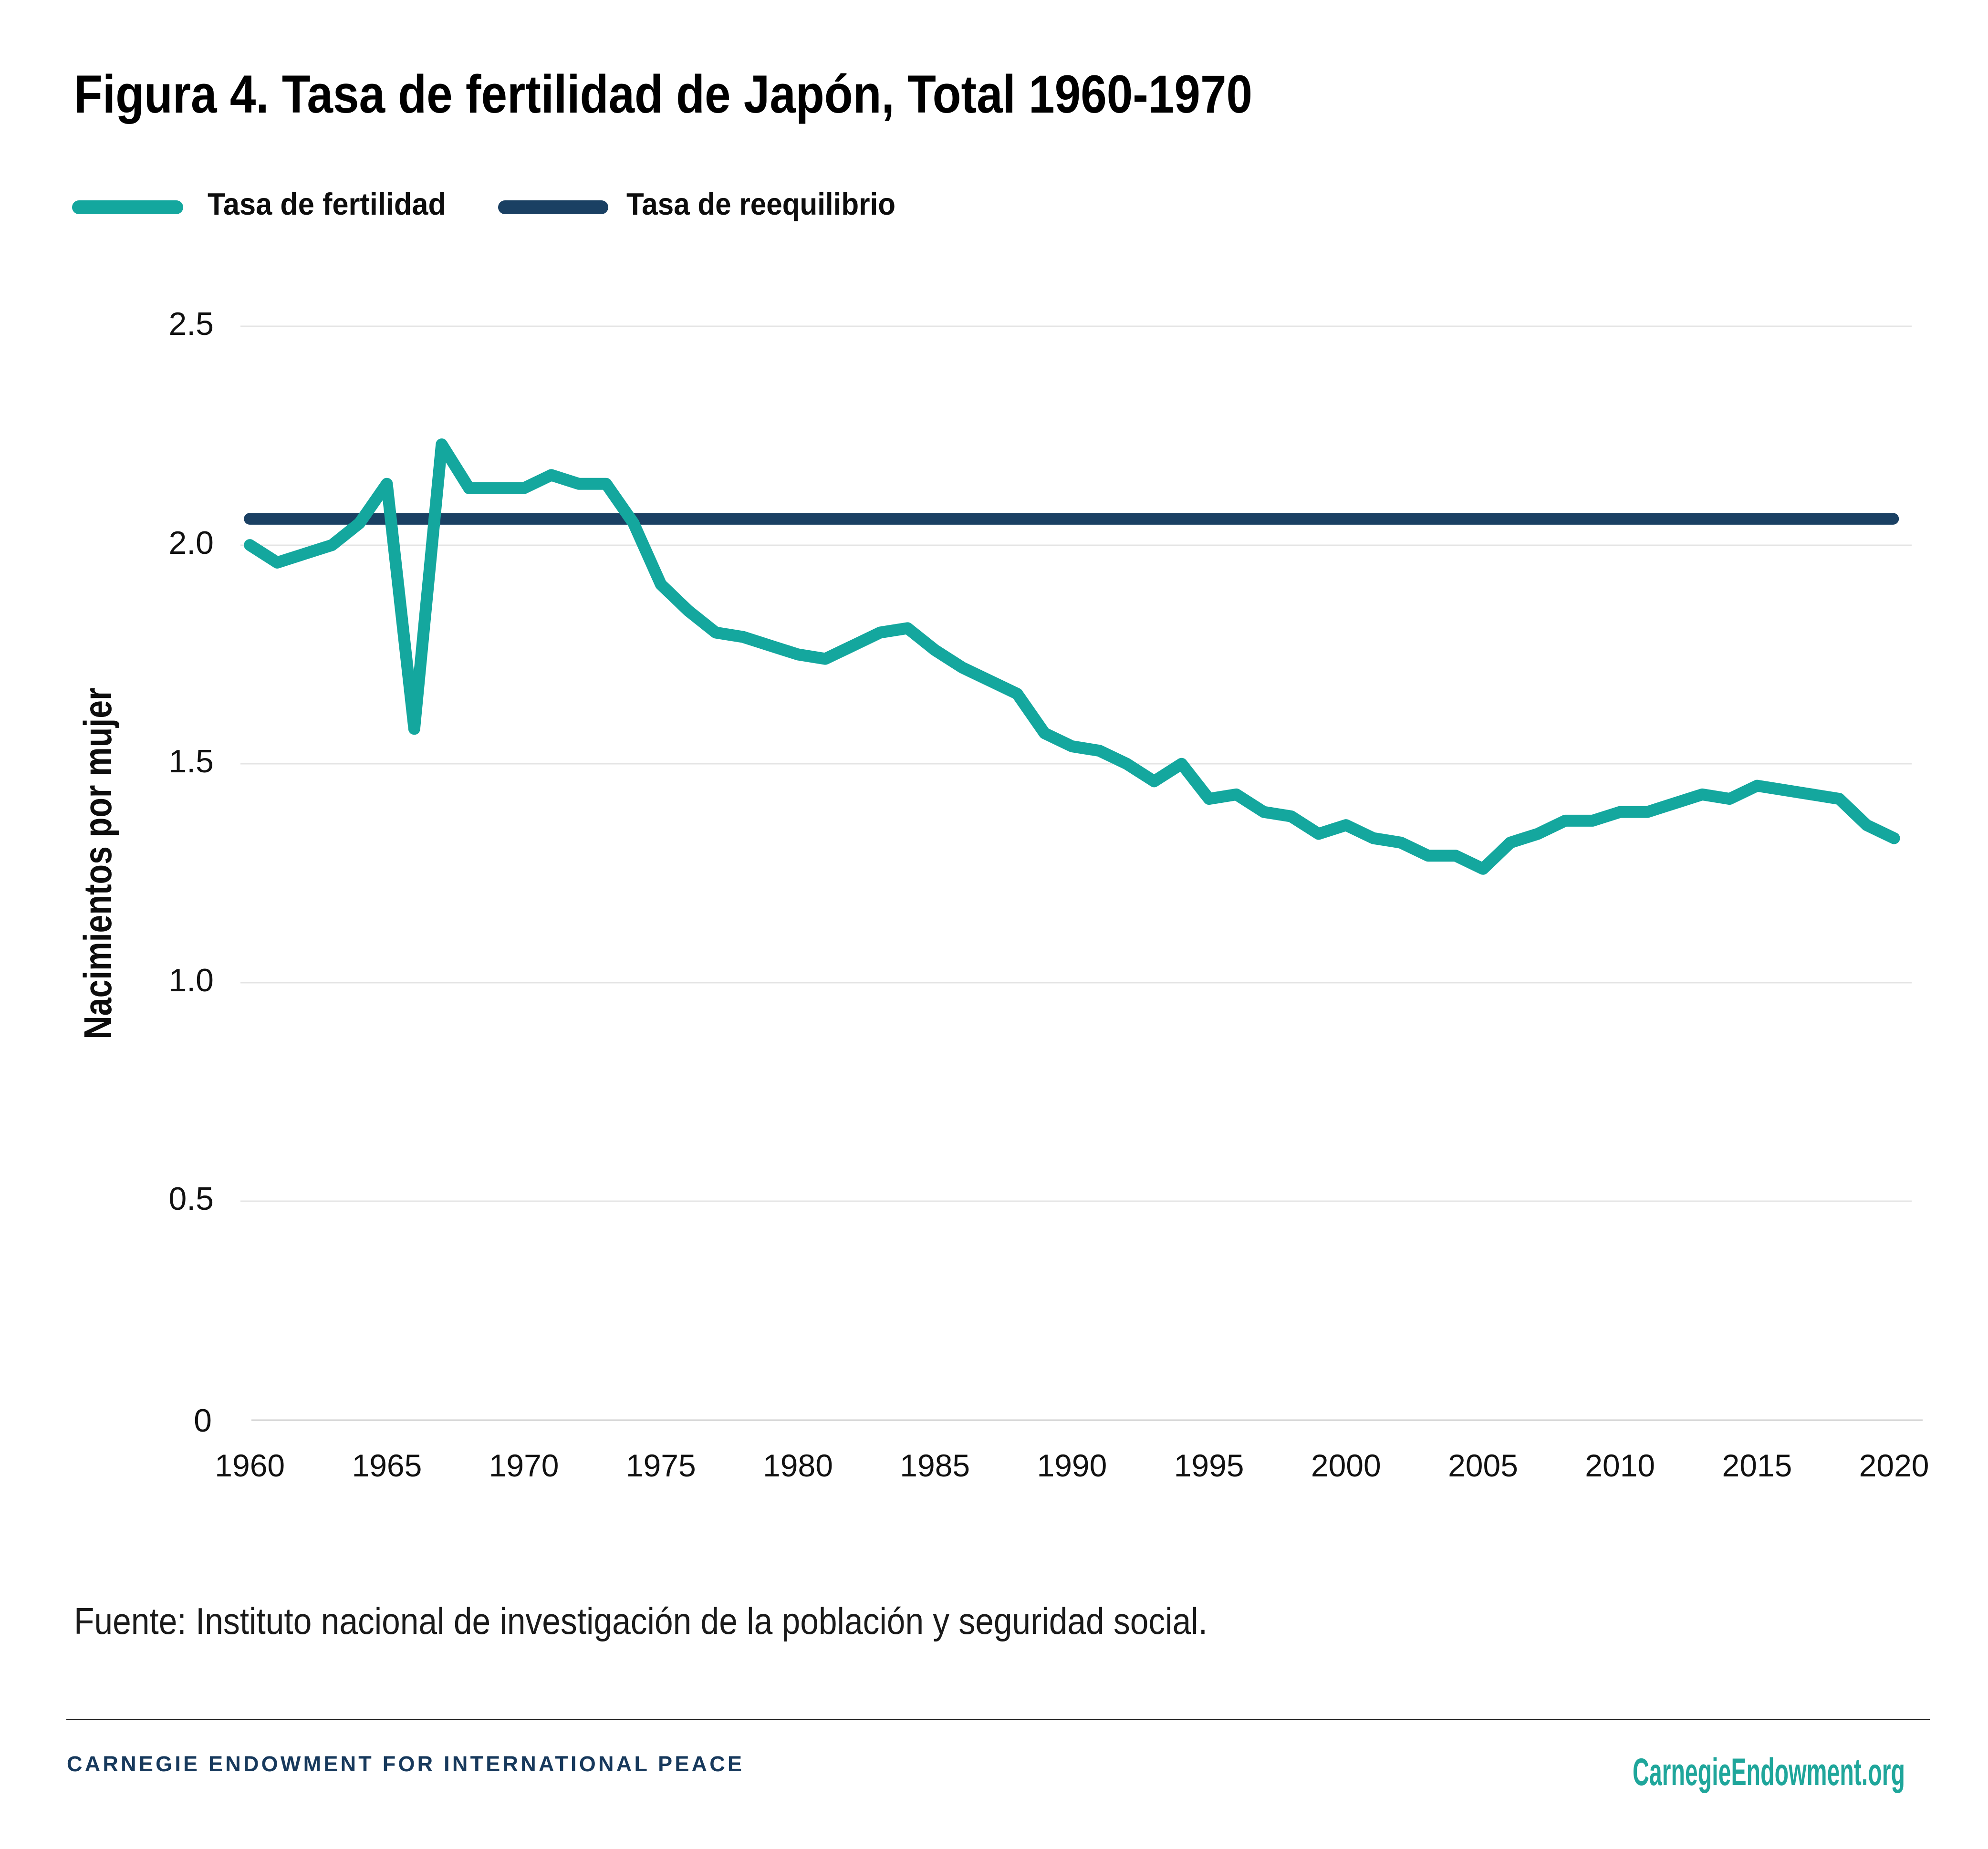 The image size is (1988, 1849). What do you see at coordinates (1346, 1465) in the screenshot?
I see `svg-text: 2000` at bounding box center [1346, 1465].